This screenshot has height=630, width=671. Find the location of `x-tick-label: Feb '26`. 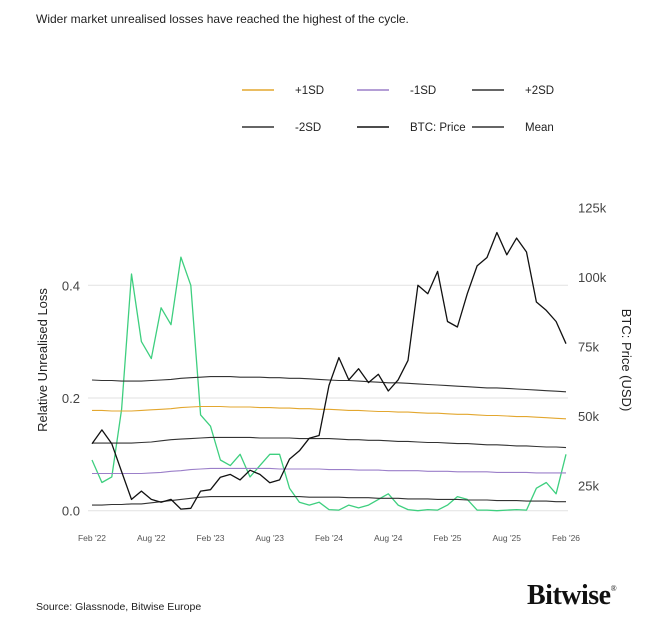

x-tick-label: Feb '26 is located at coordinates (566, 538).